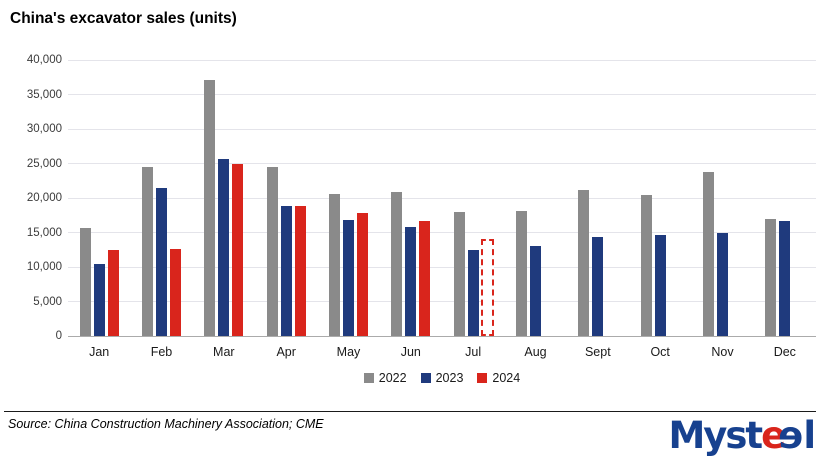 The height and width of the screenshot is (475, 820). What do you see at coordinates (473, 352) in the screenshot?
I see `x-tick-label-jul: Jul` at bounding box center [473, 352].